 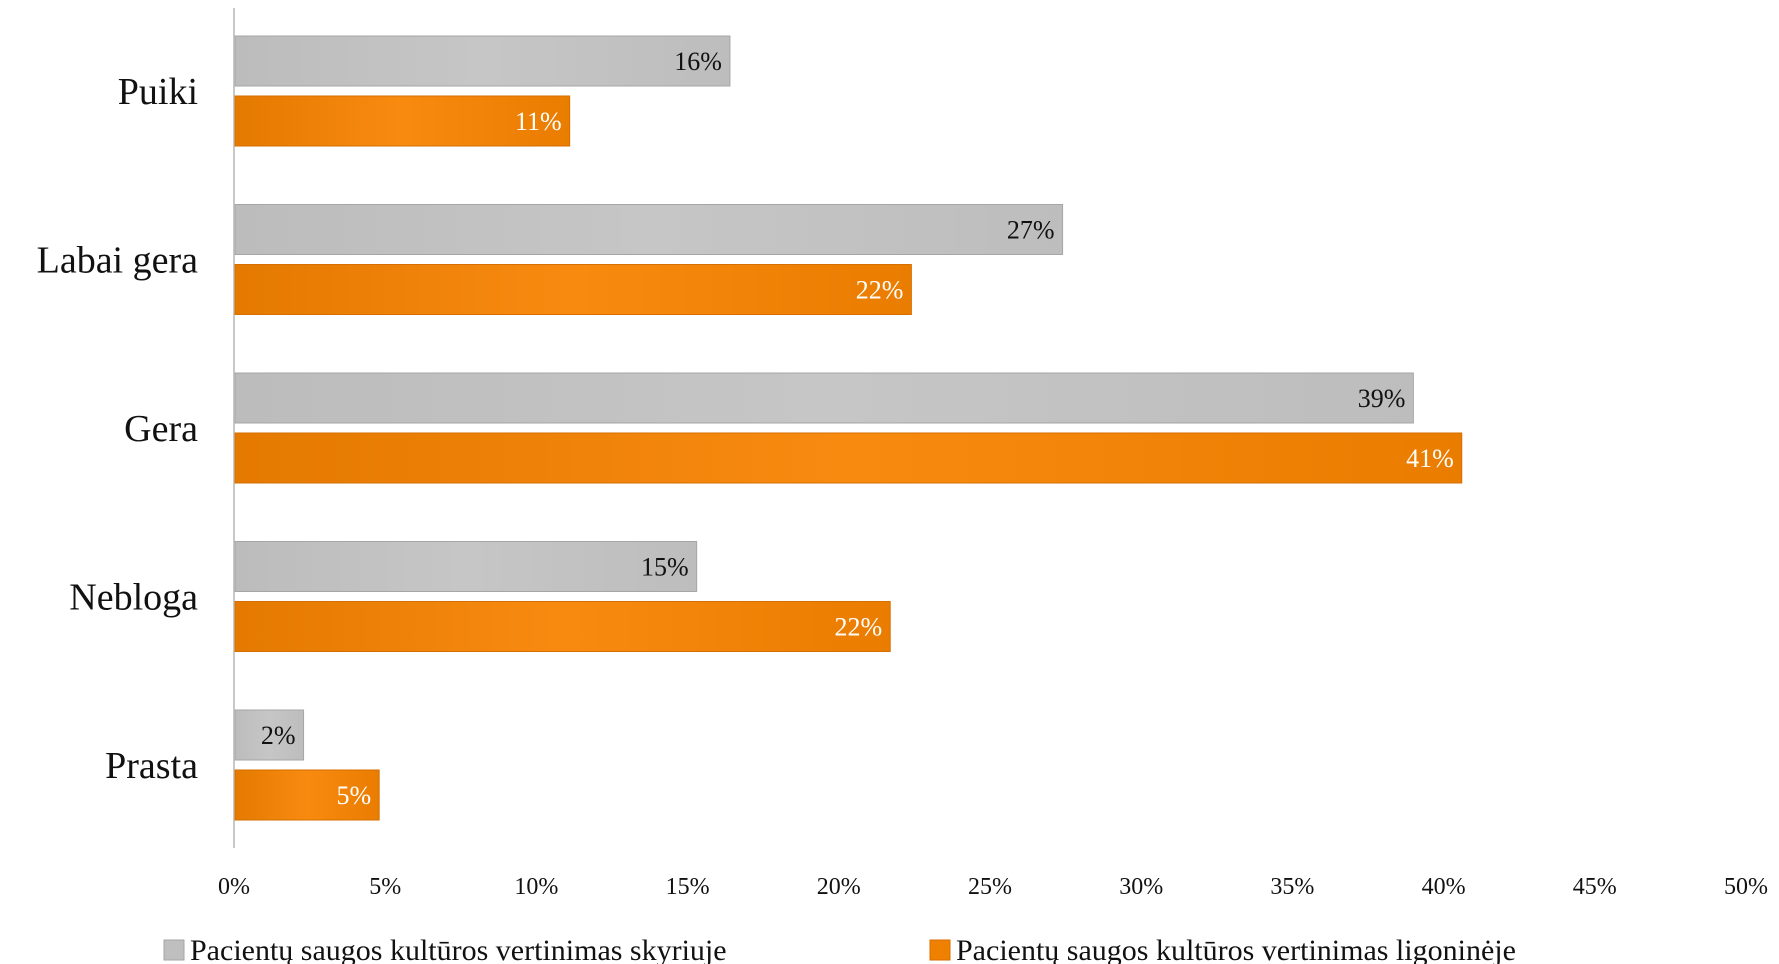 What do you see at coordinates (1430, 458) in the screenshot?
I see `data-label: 41%` at bounding box center [1430, 458].